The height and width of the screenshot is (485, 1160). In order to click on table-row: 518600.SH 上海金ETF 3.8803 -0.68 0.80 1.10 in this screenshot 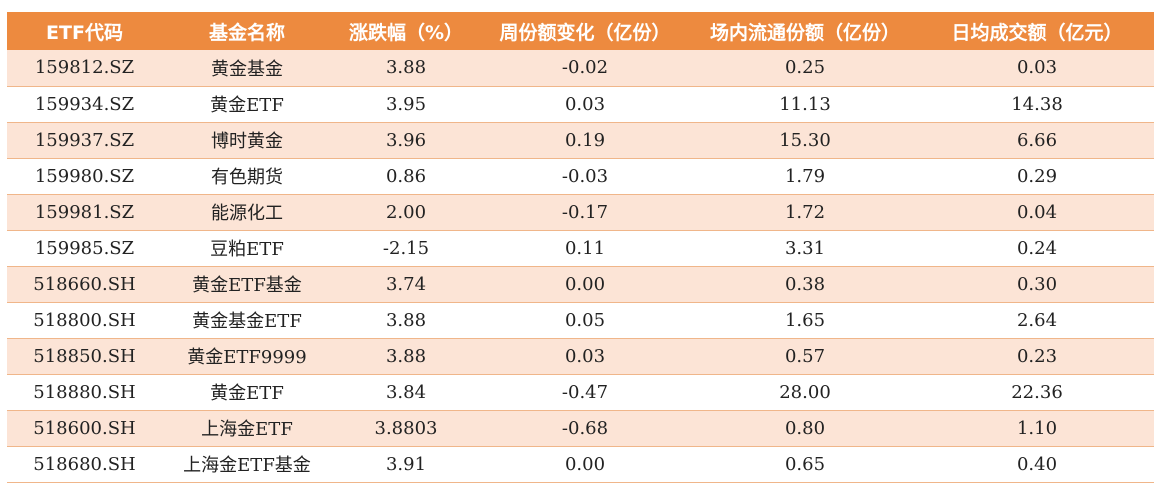, I will do `click(580, 428)`.